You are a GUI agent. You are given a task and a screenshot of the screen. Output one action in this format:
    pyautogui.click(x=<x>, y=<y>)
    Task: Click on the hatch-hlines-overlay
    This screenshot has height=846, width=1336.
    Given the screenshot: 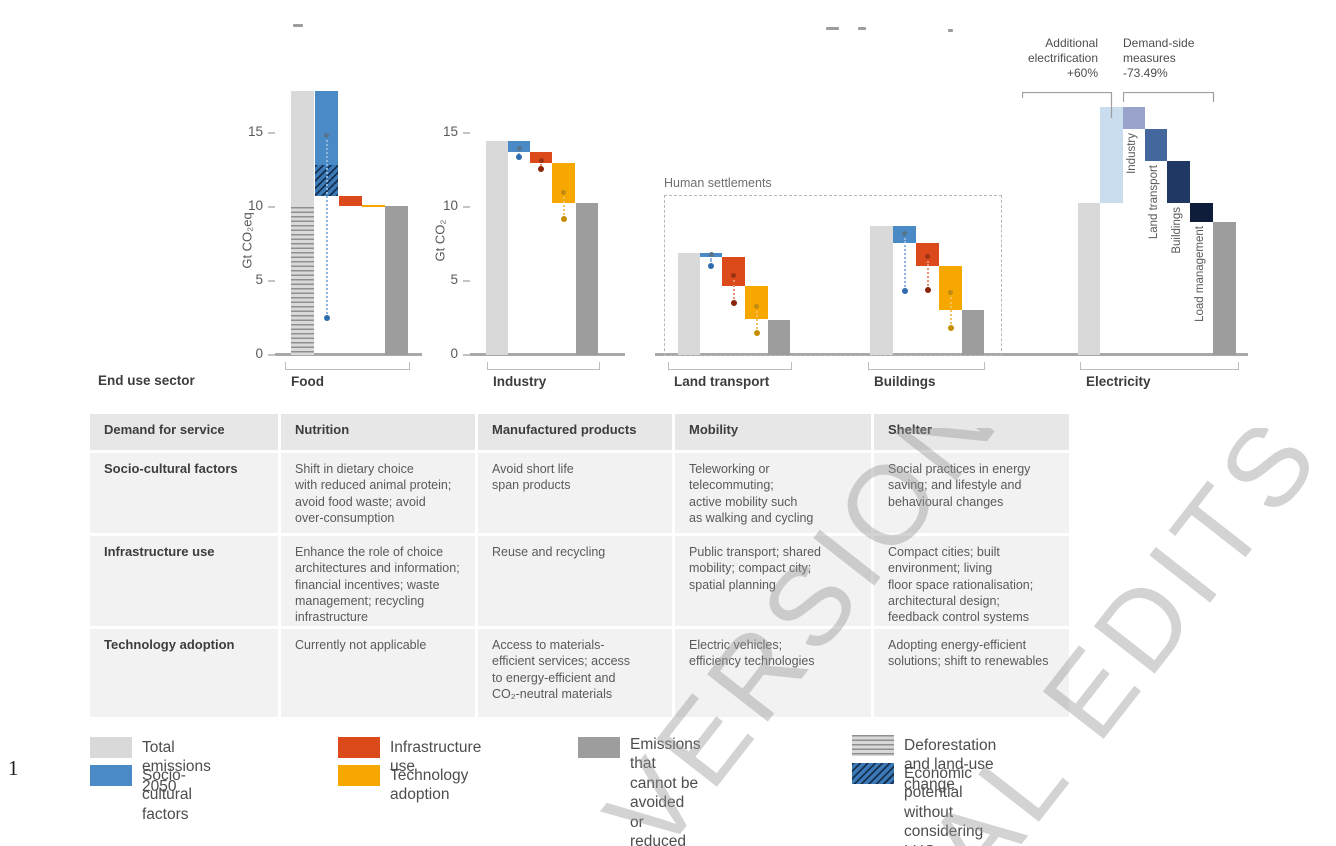 What is the action you would take?
    pyautogui.click(x=302, y=281)
    